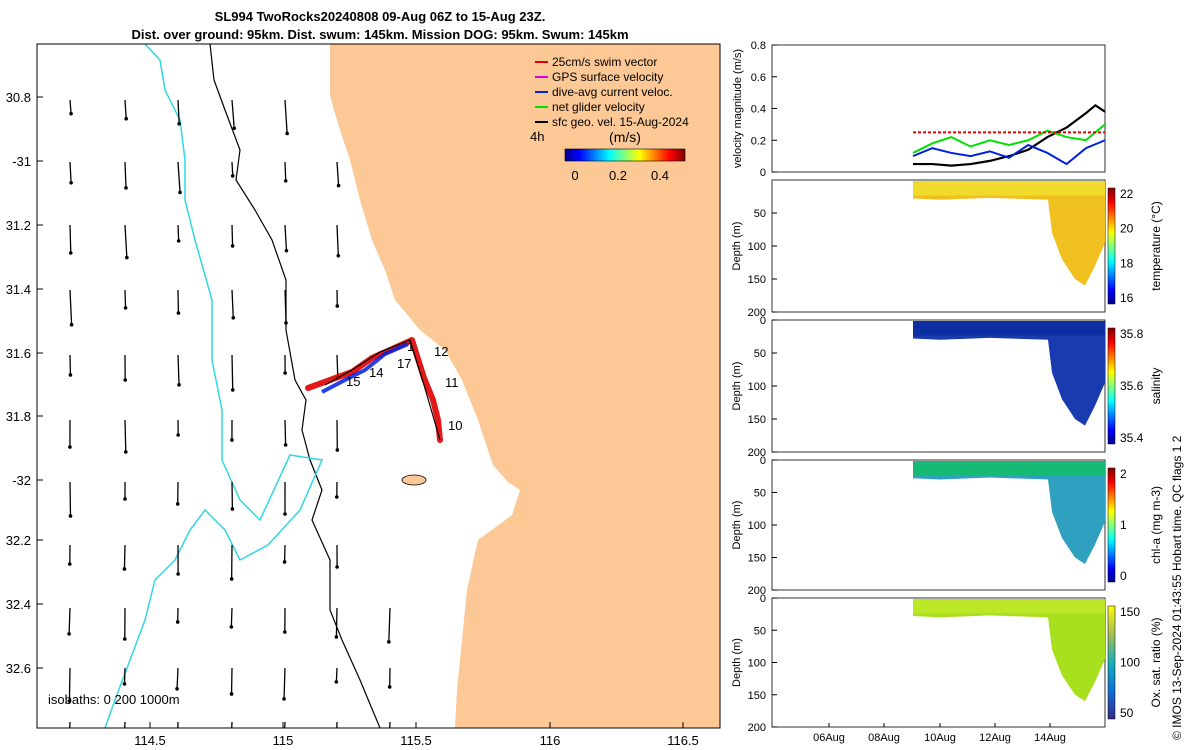 The height and width of the screenshot is (750, 1200). What do you see at coordinates (738, 108) in the screenshot?
I see `y-axis-label: velocity magnitude (m/s)` at bounding box center [738, 108].